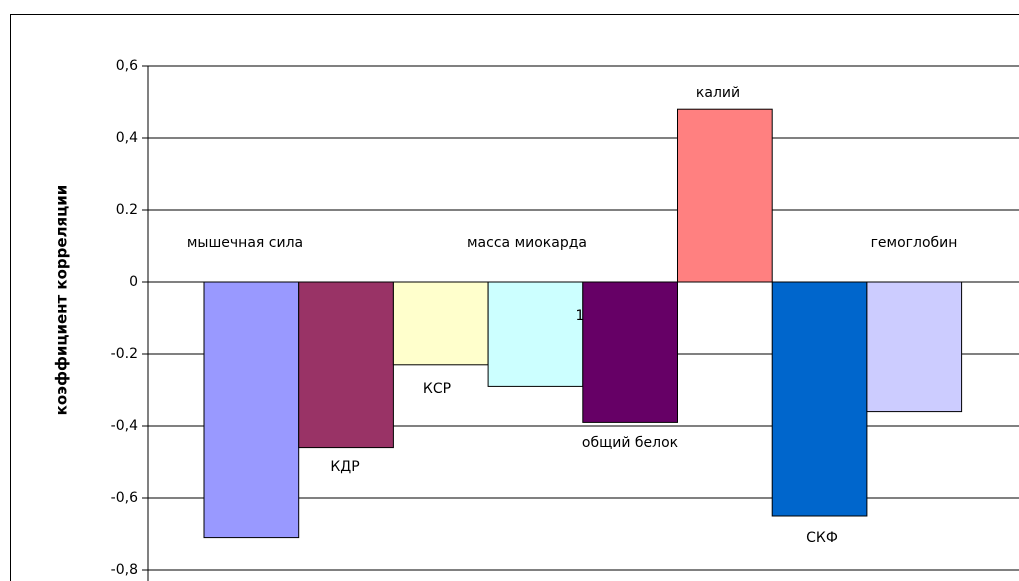 The image size is (1019, 581). Describe the element at coordinates (822, 538) in the screenshot. I see `category-label: СКФ` at that location.